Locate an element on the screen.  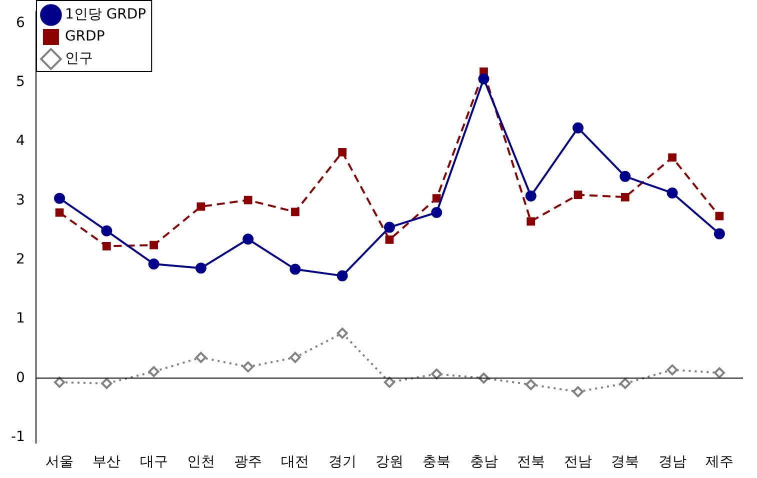
x-tick-label: 전북 is located at coordinates (530, 462).